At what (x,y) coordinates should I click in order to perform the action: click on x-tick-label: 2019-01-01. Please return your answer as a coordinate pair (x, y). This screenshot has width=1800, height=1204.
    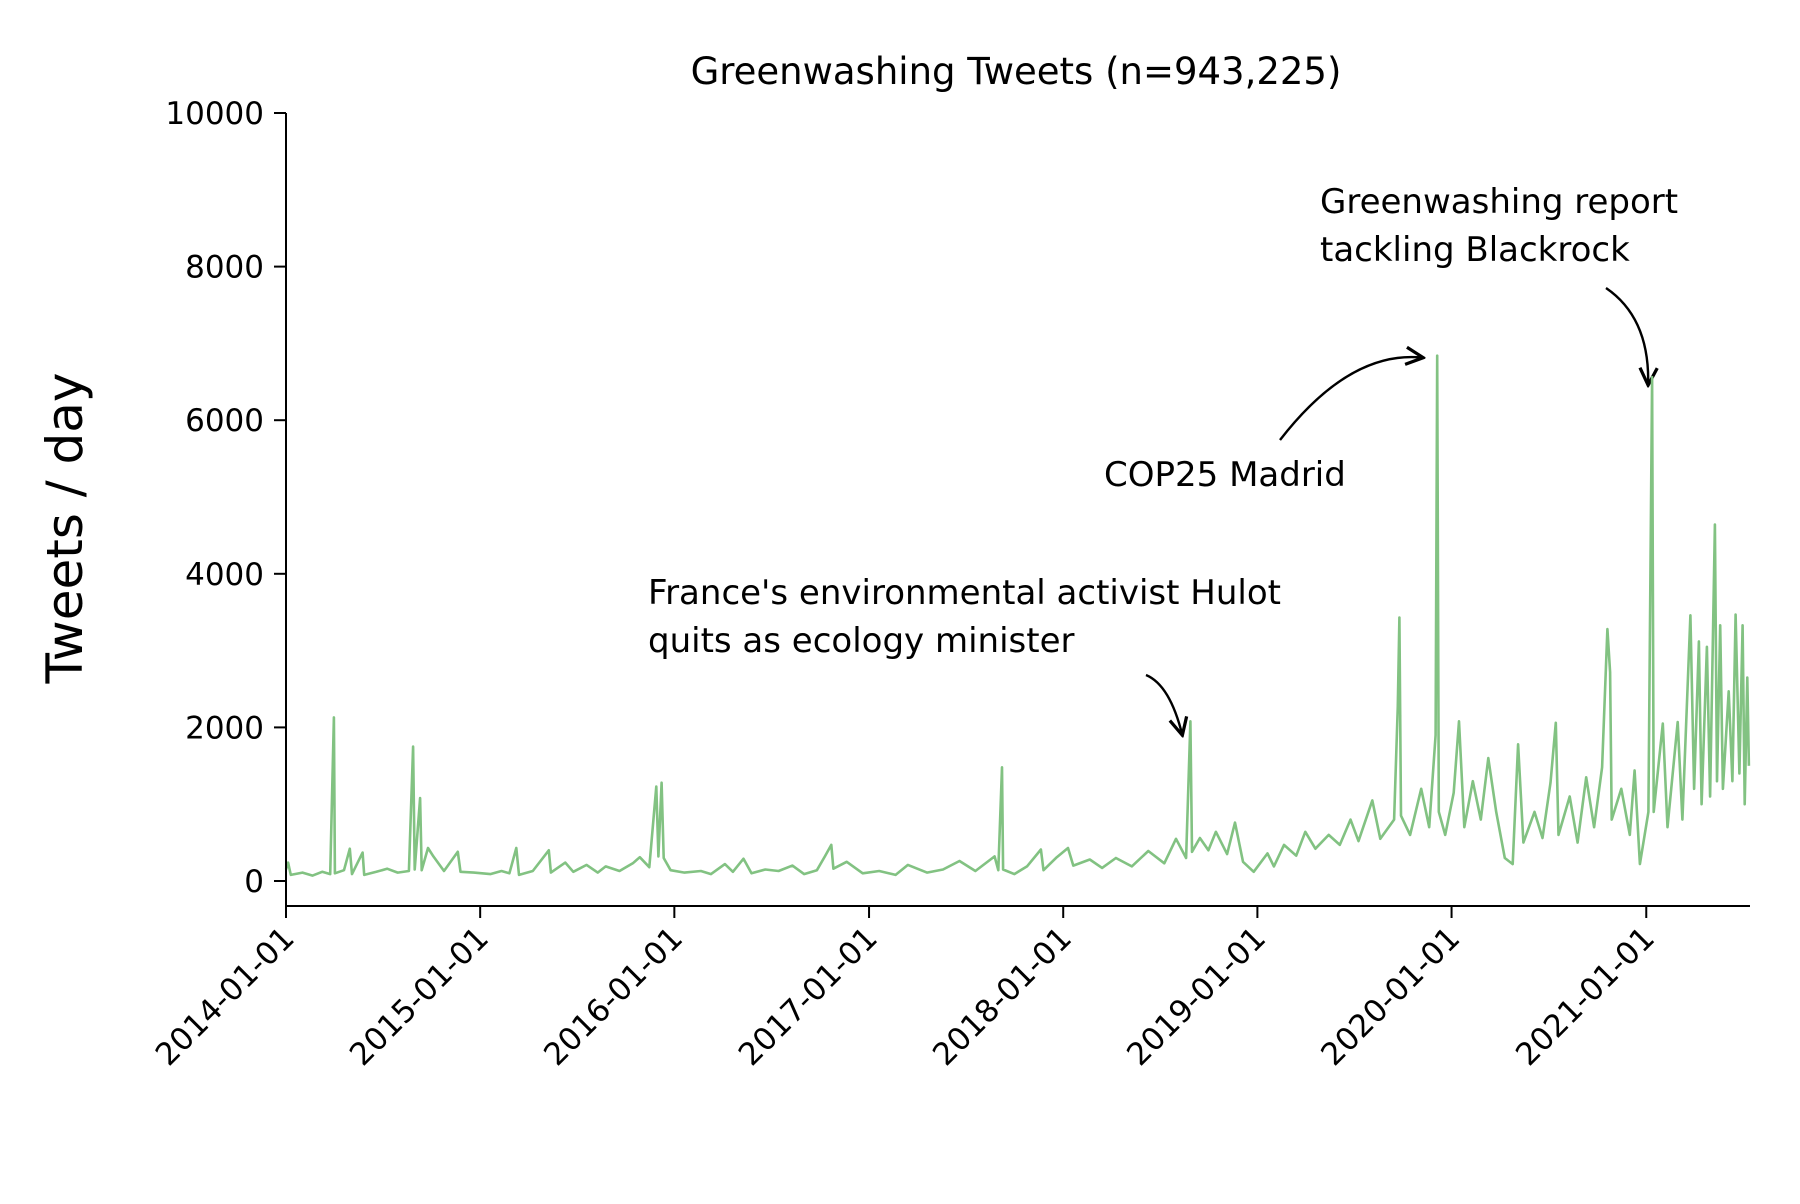
    Looking at the image, I should click on (1196, 996).